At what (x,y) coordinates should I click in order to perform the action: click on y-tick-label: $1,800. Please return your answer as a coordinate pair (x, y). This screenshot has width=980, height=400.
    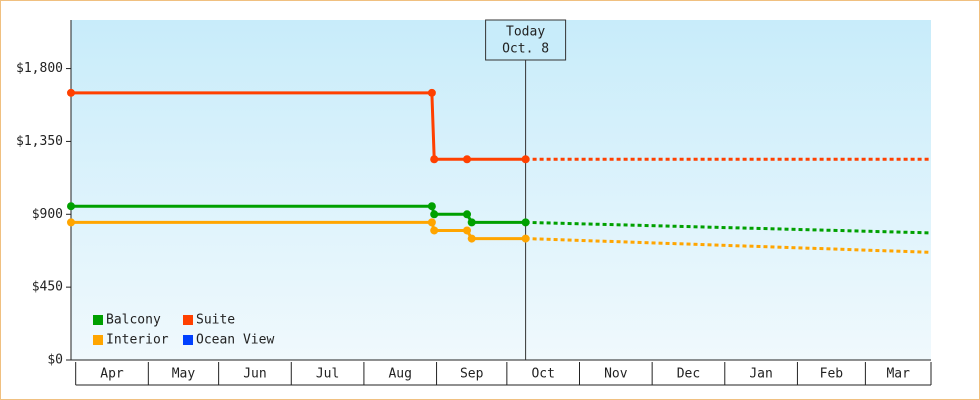
    Looking at the image, I should click on (39, 68).